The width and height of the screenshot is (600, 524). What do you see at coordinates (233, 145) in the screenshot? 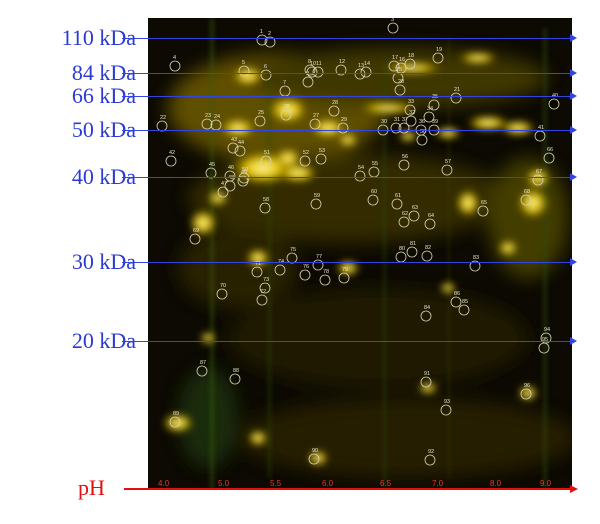
I see `spot-marker: 43` at bounding box center [233, 145].